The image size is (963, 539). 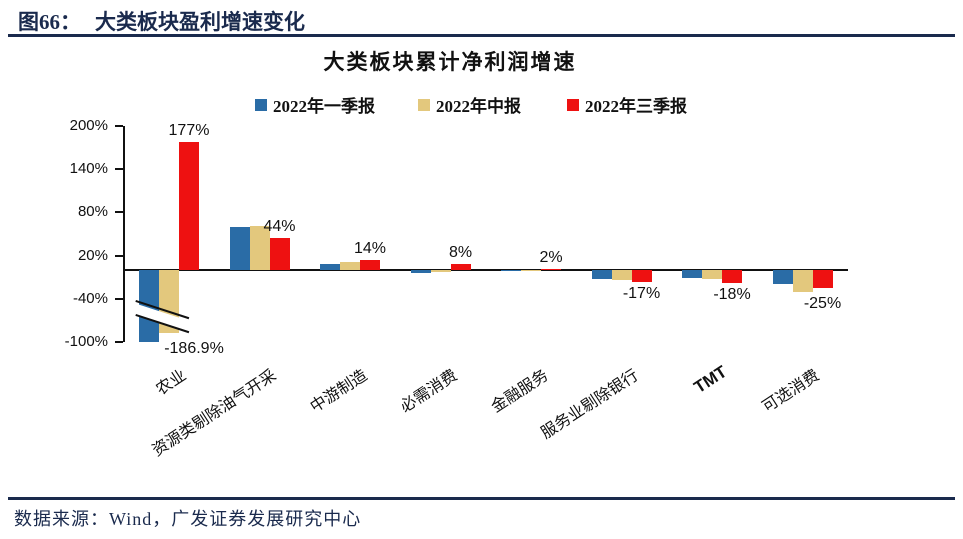 I want to click on data-label: 14%, so click(x=370, y=248).